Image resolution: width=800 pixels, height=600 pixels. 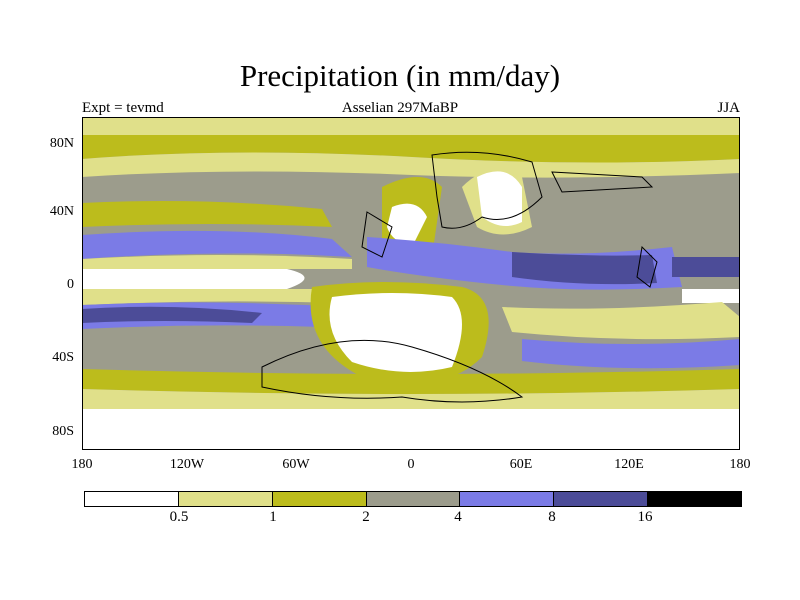 I want to click on colorbar-label-0-5: 0.5, so click(x=179, y=517).